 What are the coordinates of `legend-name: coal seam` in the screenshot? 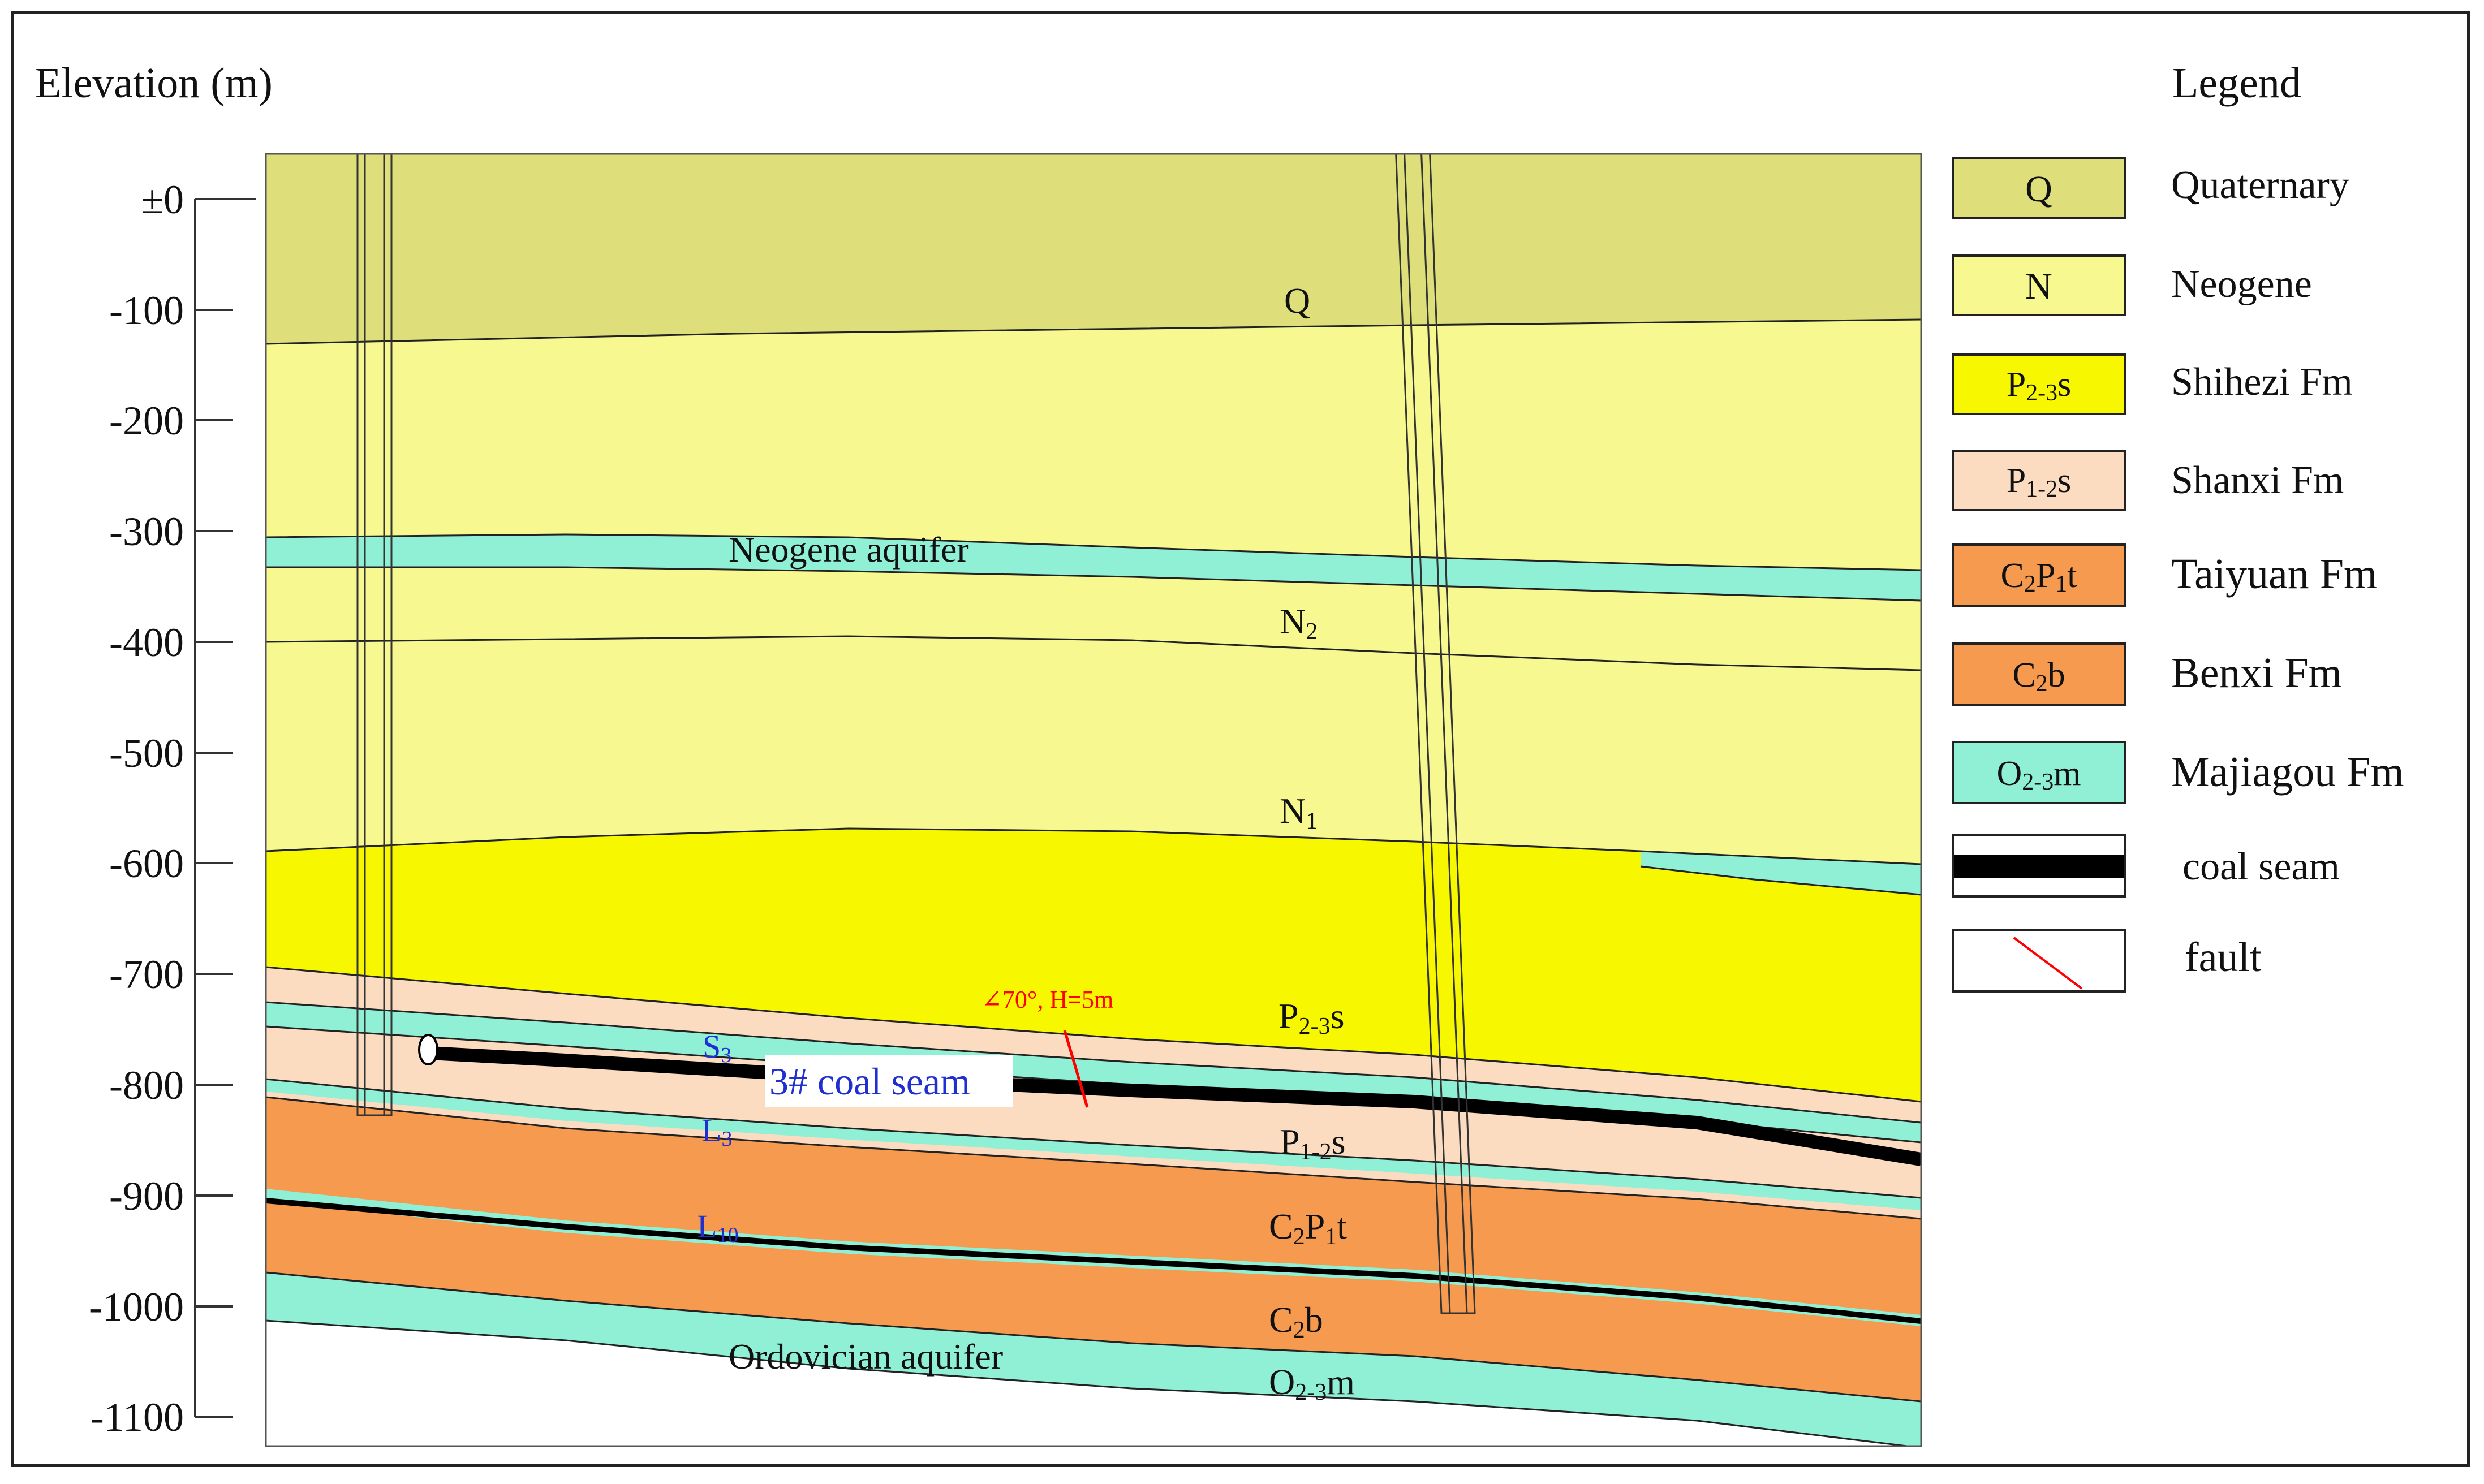 It's located at (2261, 866).